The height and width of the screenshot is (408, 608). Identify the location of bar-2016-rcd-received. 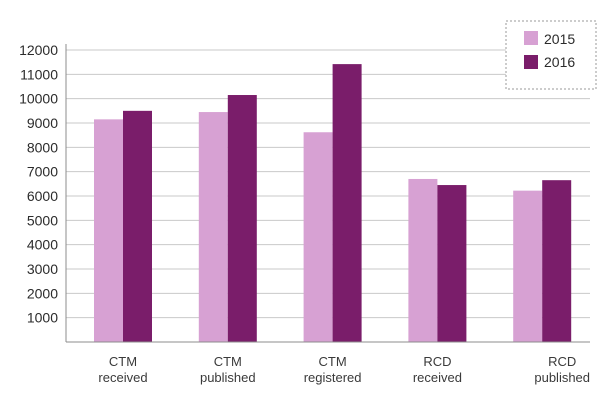
(452, 263).